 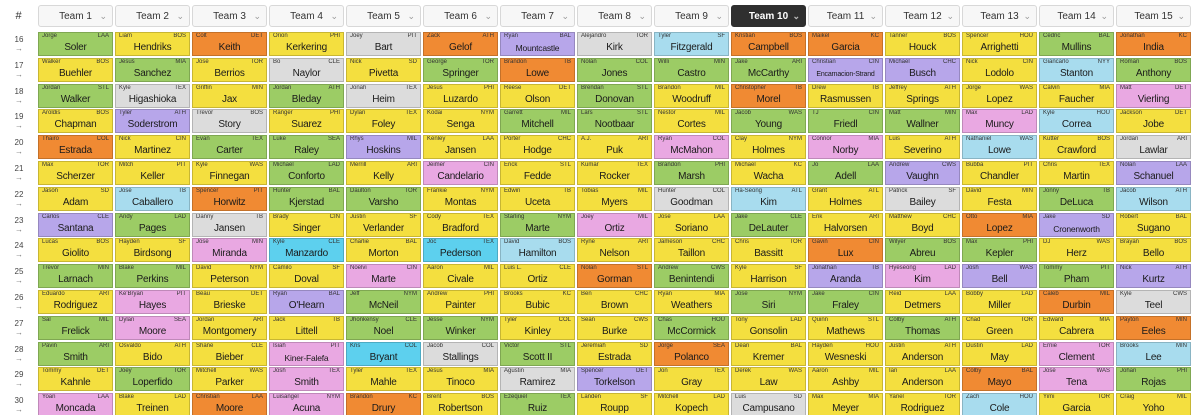 What do you see at coordinates (1076, 404) in the screenshot?
I see `pick-cell: Yimi TOR Garcia` at bounding box center [1076, 404].